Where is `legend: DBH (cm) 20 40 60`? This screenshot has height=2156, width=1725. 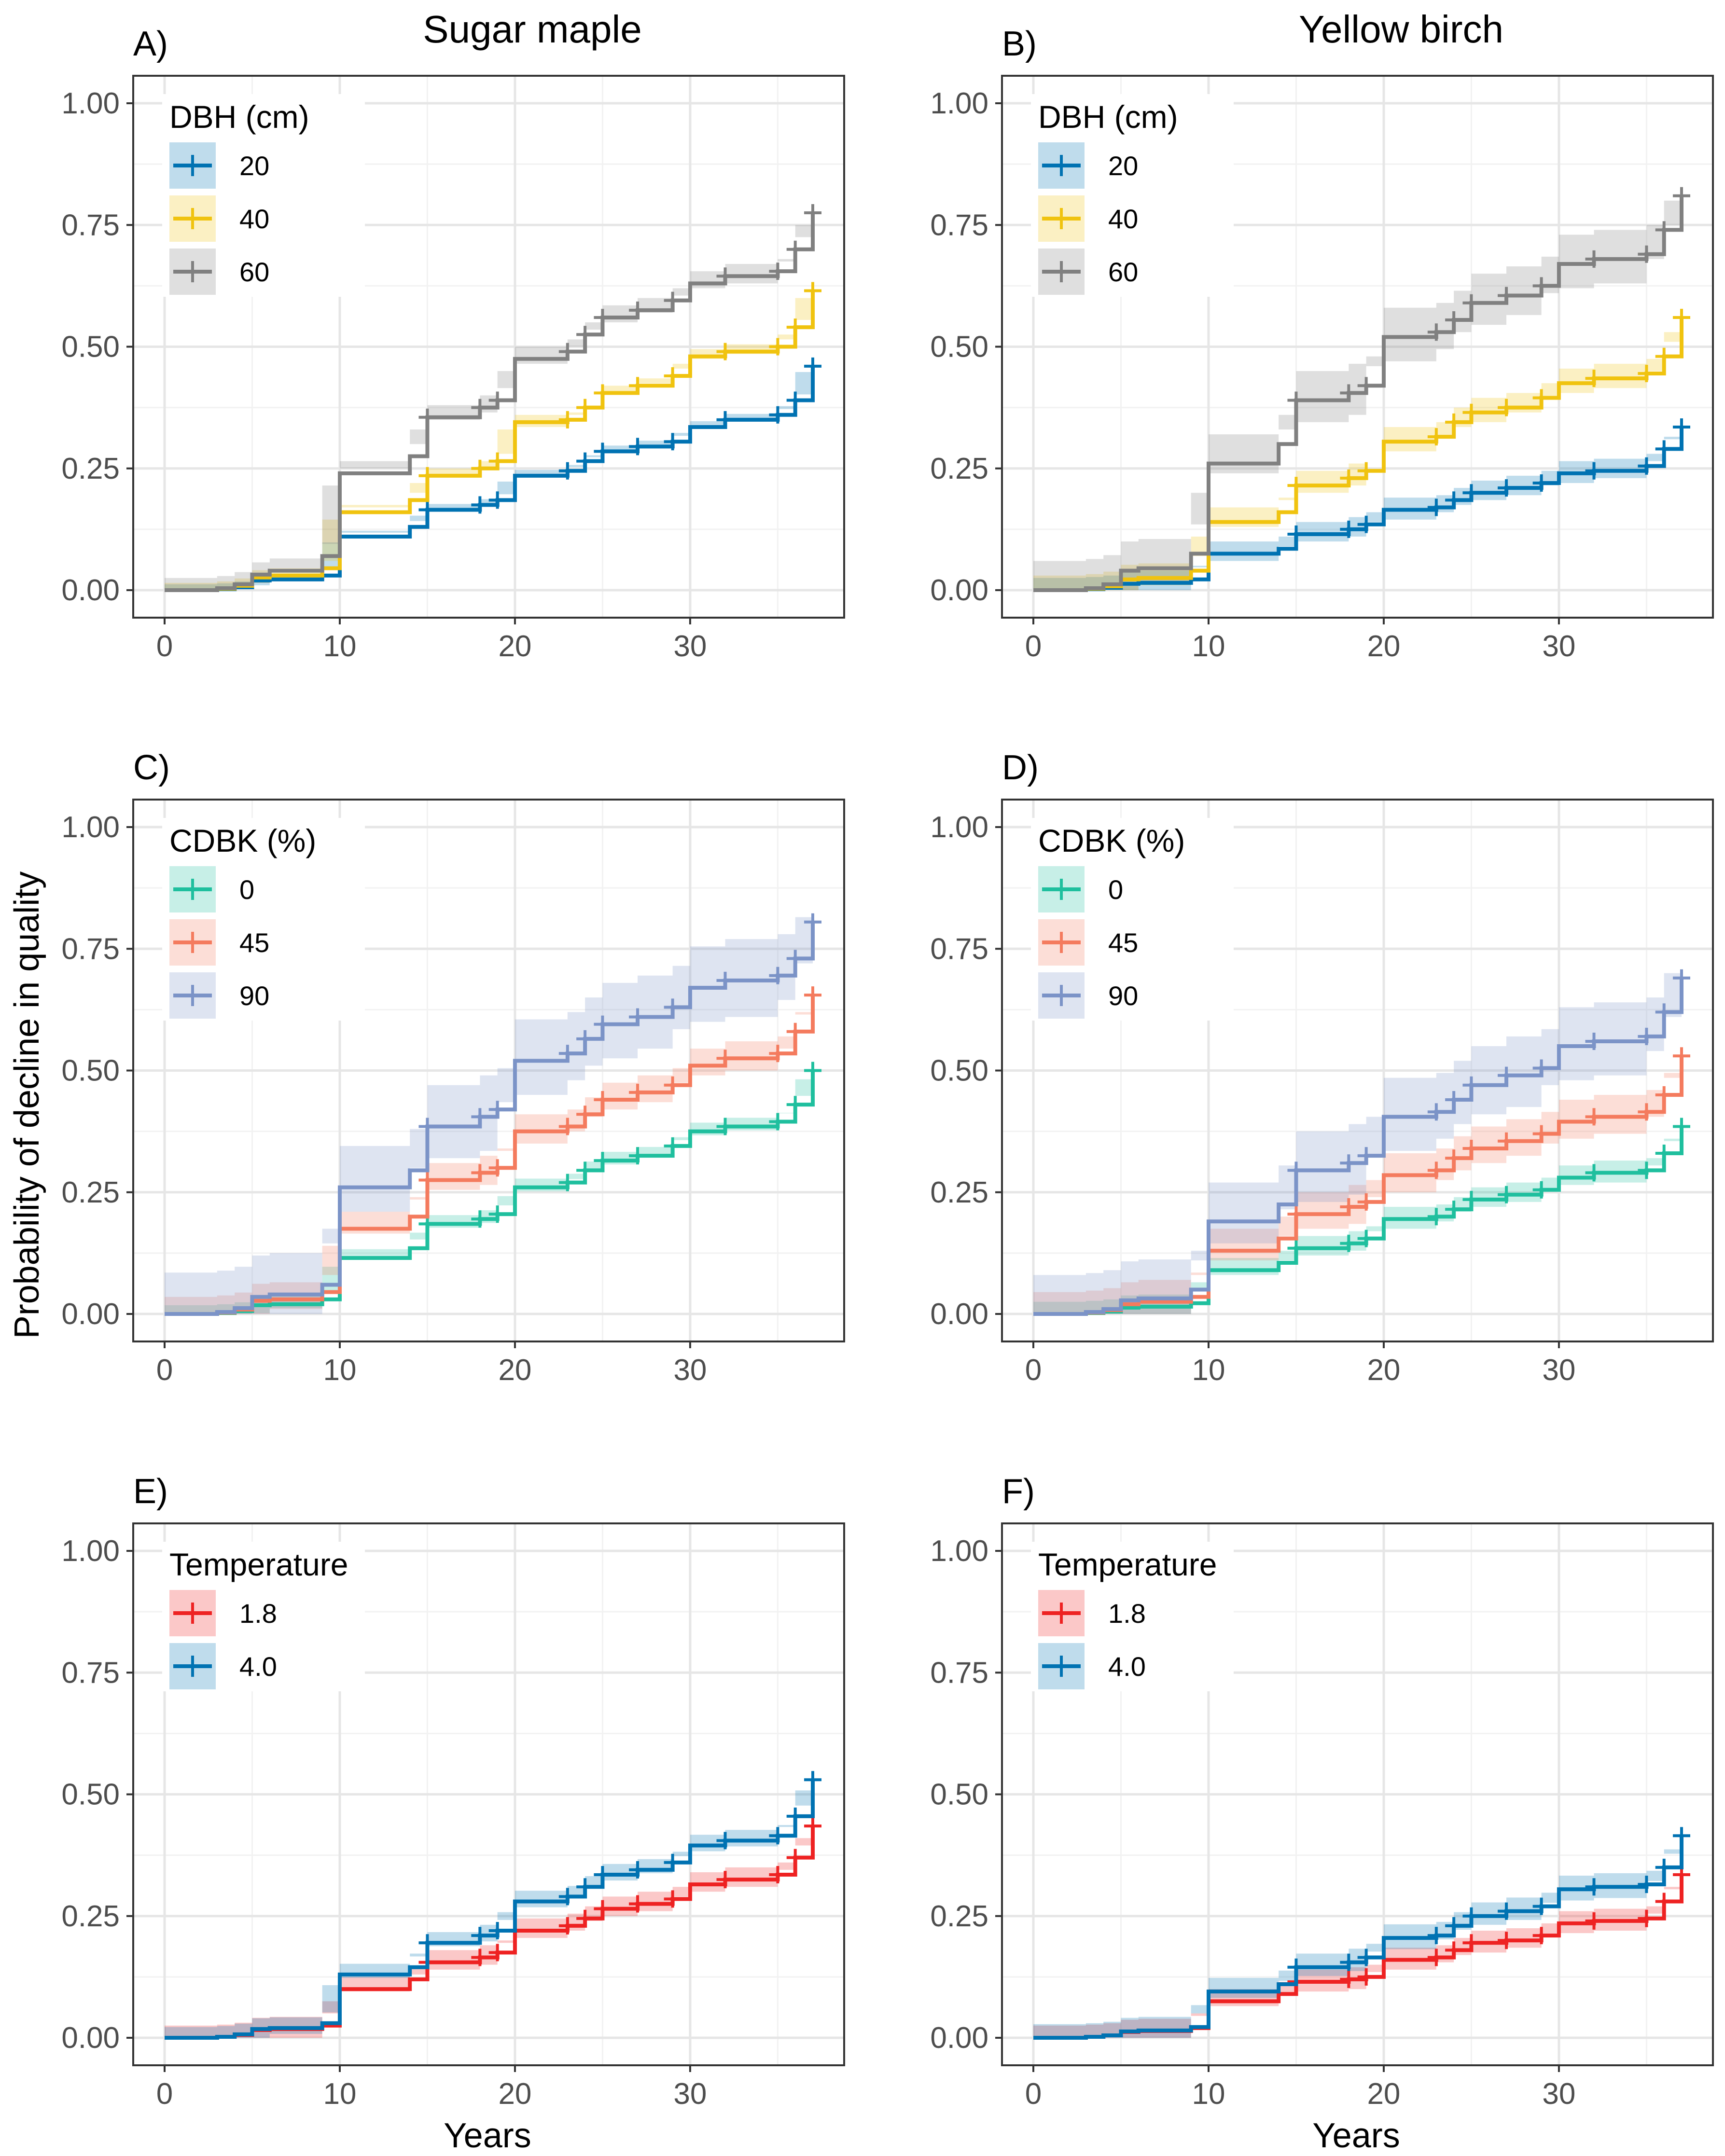 legend: DBH (cm) 20 40 60 is located at coordinates (1132, 195).